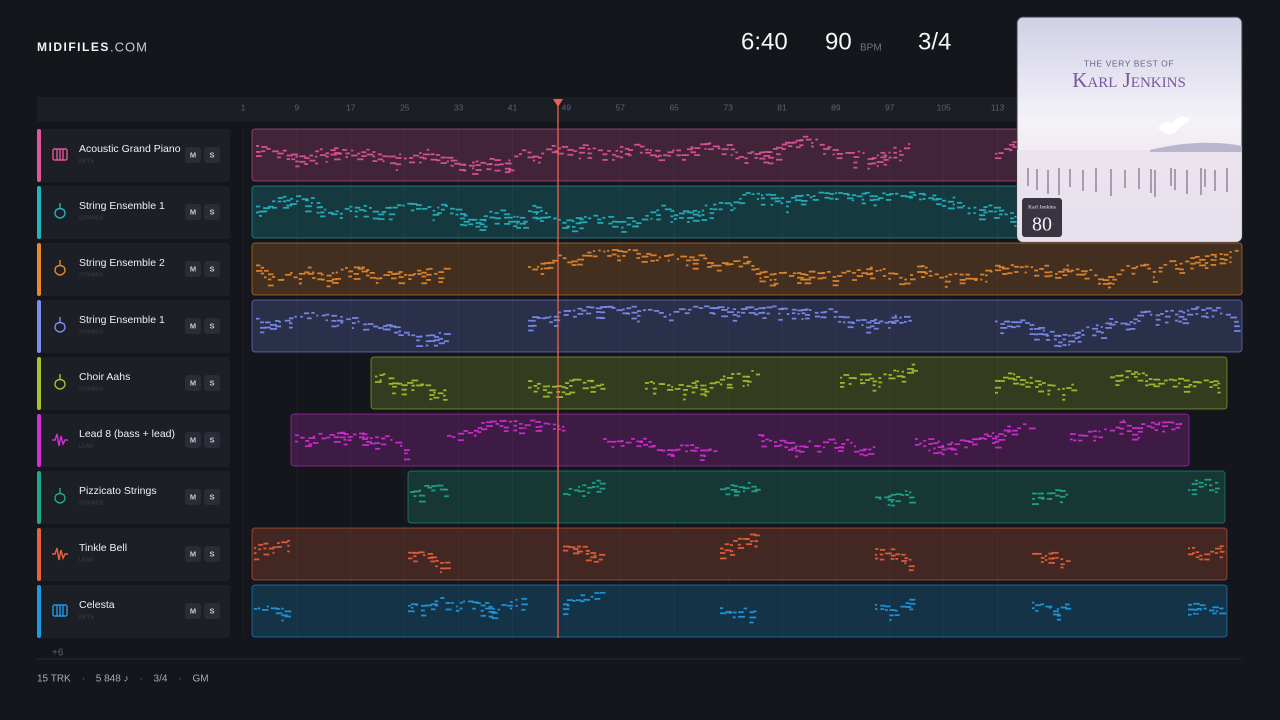 This screenshot has height=720, width=1280. What do you see at coordinates (558, 103) in the screenshot?
I see `playhead-handle` at bounding box center [558, 103].